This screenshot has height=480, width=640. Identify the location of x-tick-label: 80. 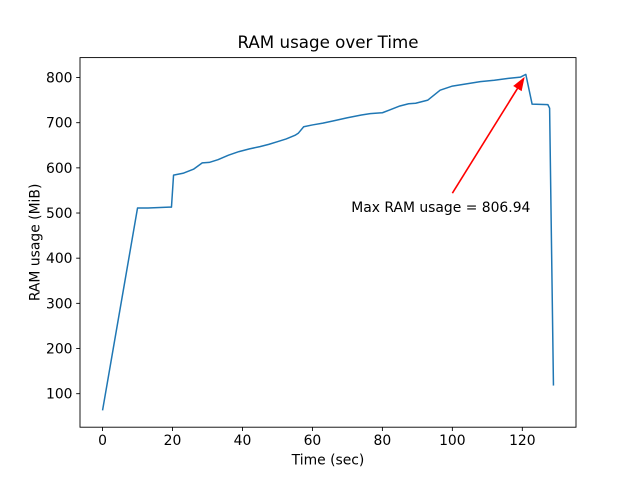
(383, 441).